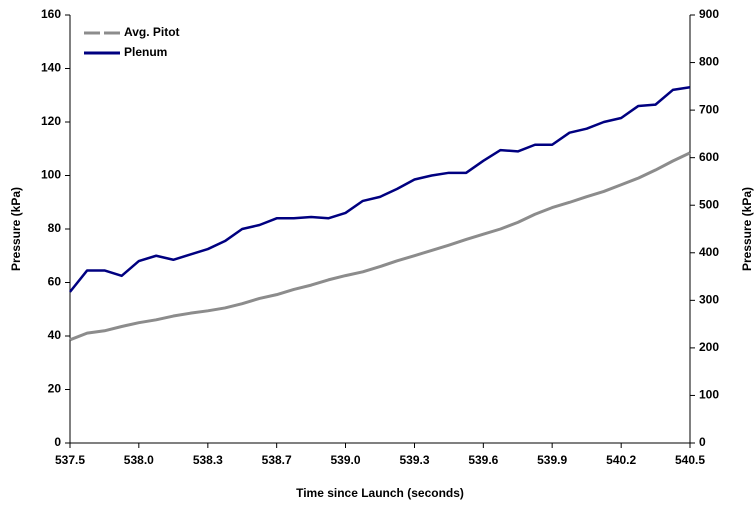  What do you see at coordinates (152, 32) in the screenshot?
I see `legend-label: Avg. Pitot` at bounding box center [152, 32].